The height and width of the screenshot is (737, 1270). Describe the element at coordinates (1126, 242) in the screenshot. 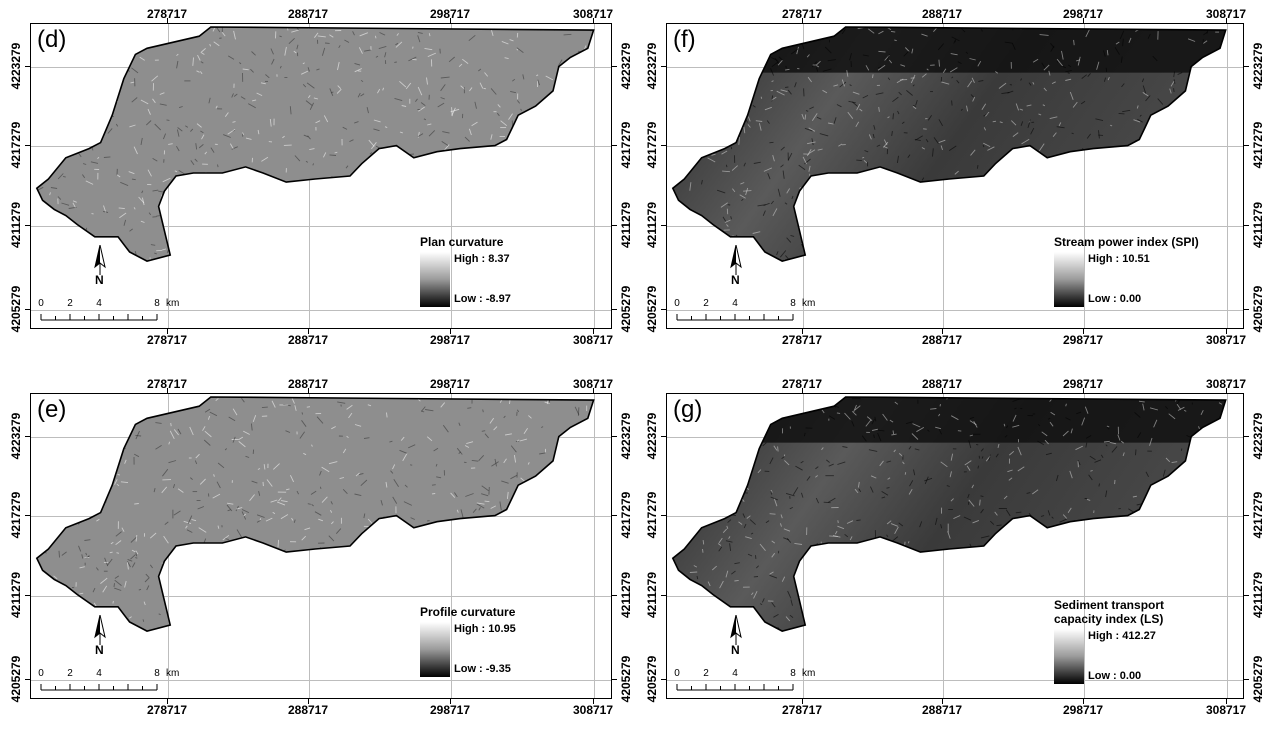

I see `legend-title: Stream power index (SPI)` at that location.